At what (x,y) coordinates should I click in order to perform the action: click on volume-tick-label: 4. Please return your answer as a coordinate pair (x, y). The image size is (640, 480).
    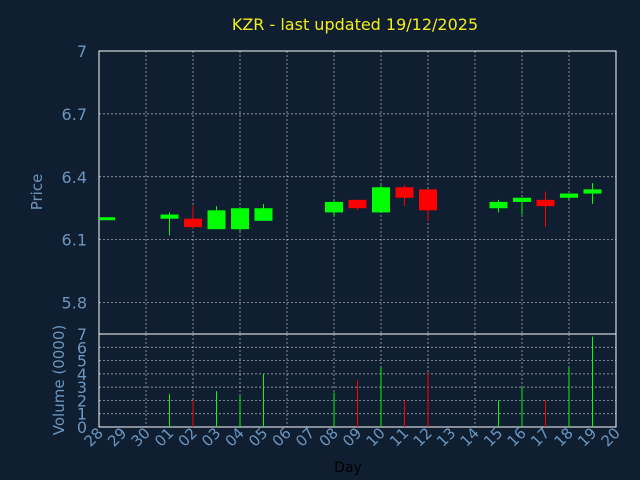
    Looking at the image, I should click on (82, 374).